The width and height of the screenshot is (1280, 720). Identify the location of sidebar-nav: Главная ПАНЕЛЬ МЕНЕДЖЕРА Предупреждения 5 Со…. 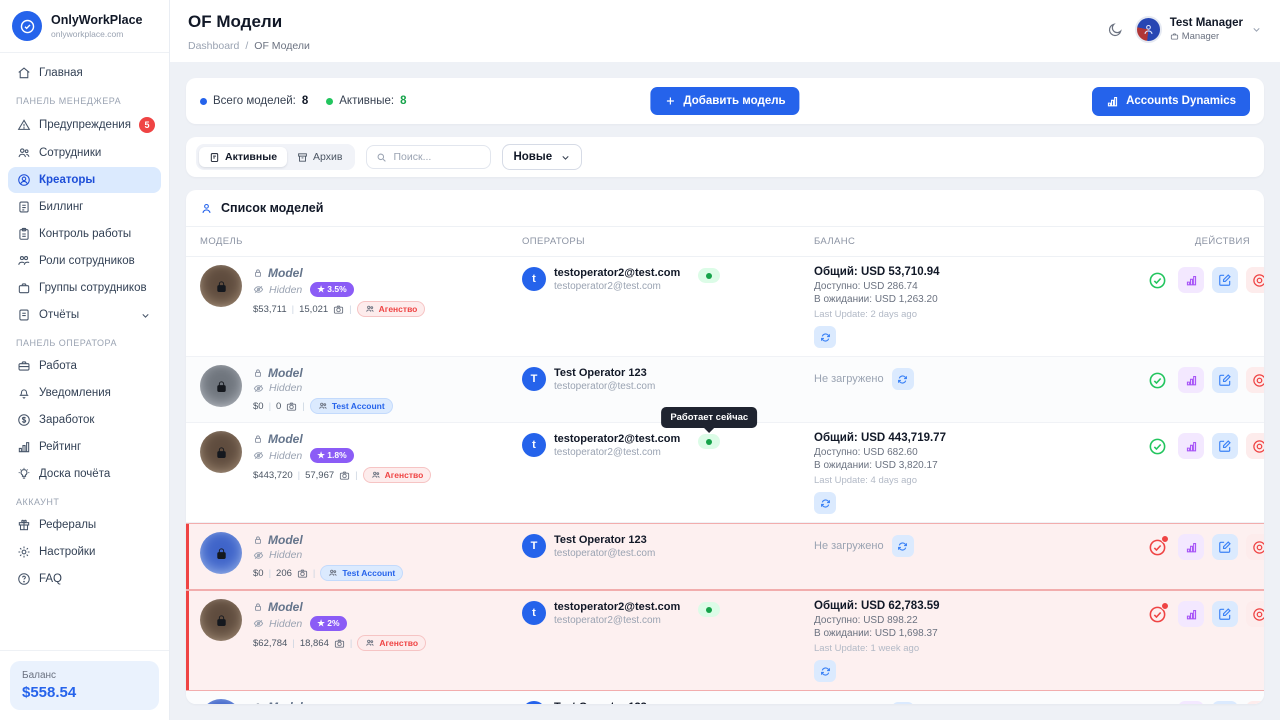
(84, 351).